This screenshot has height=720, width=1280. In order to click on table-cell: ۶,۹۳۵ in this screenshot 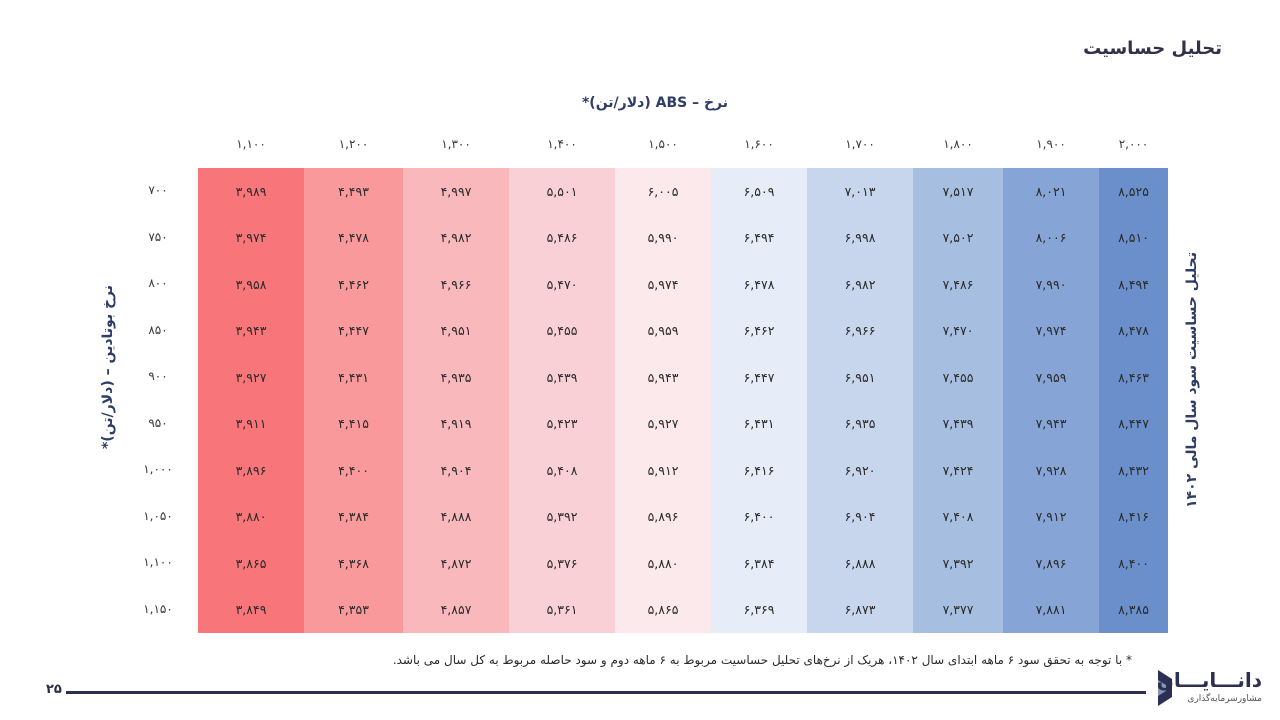, I will do `click(860, 424)`.